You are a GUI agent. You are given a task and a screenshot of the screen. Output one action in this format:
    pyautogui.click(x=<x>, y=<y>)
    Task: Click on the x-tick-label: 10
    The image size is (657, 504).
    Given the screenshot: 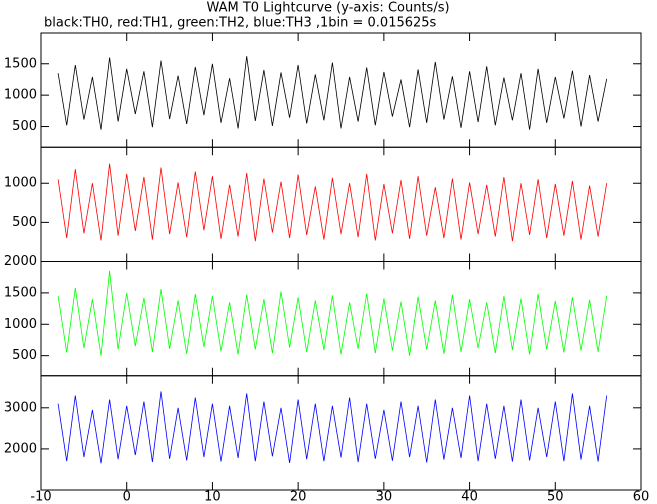 What is the action you would take?
    pyautogui.click(x=212, y=497)
    